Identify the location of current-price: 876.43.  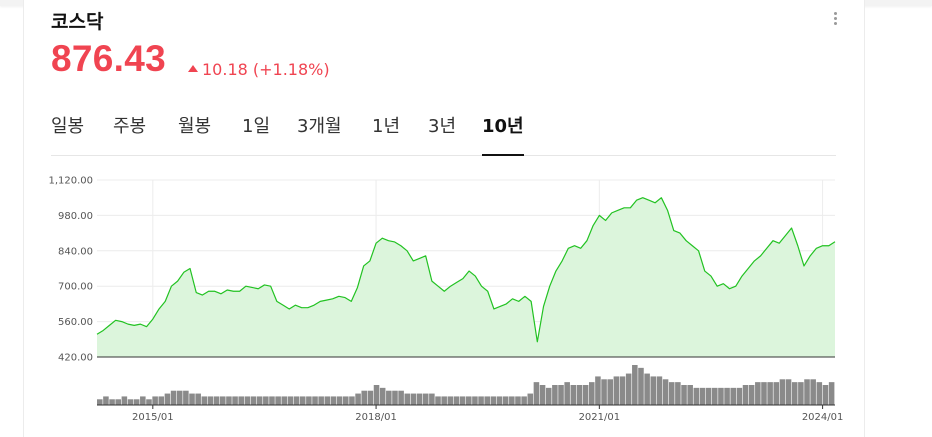
(108, 58).